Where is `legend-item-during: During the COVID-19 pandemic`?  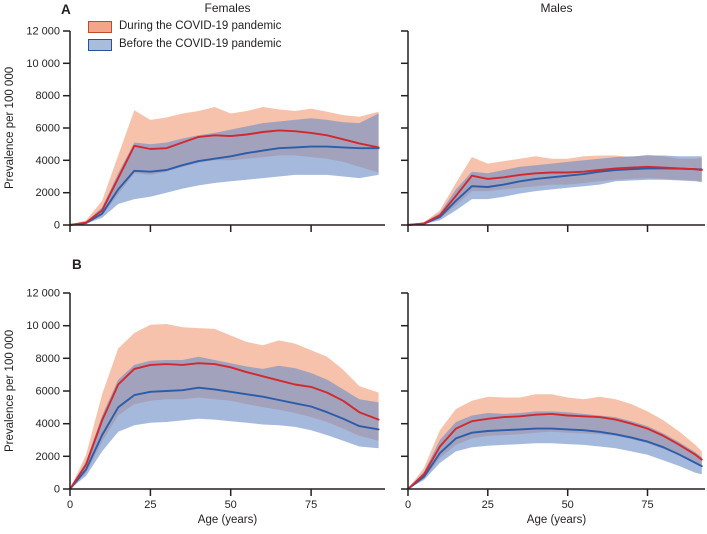 legend-item-during: During the COVID-19 pandemic is located at coordinates (184, 26).